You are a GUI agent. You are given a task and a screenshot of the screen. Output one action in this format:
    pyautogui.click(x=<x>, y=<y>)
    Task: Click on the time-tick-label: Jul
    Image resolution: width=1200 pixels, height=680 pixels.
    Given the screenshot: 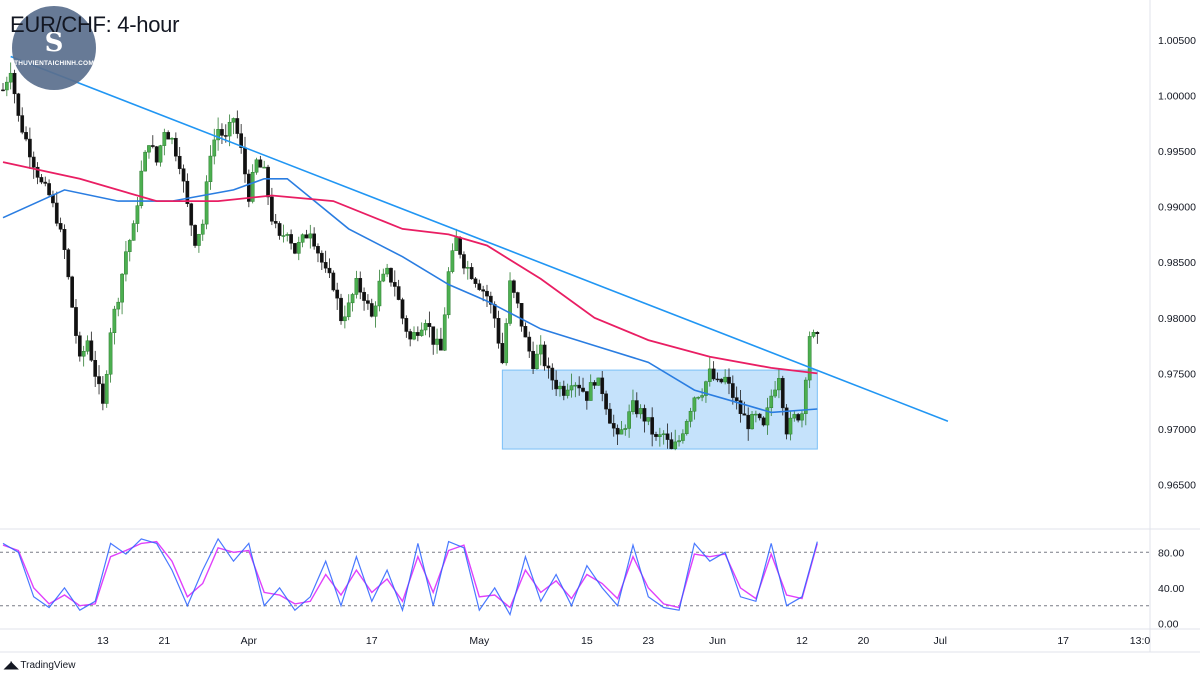 What is the action you would take?
    pyautogui.click(x=940, y=641)
    